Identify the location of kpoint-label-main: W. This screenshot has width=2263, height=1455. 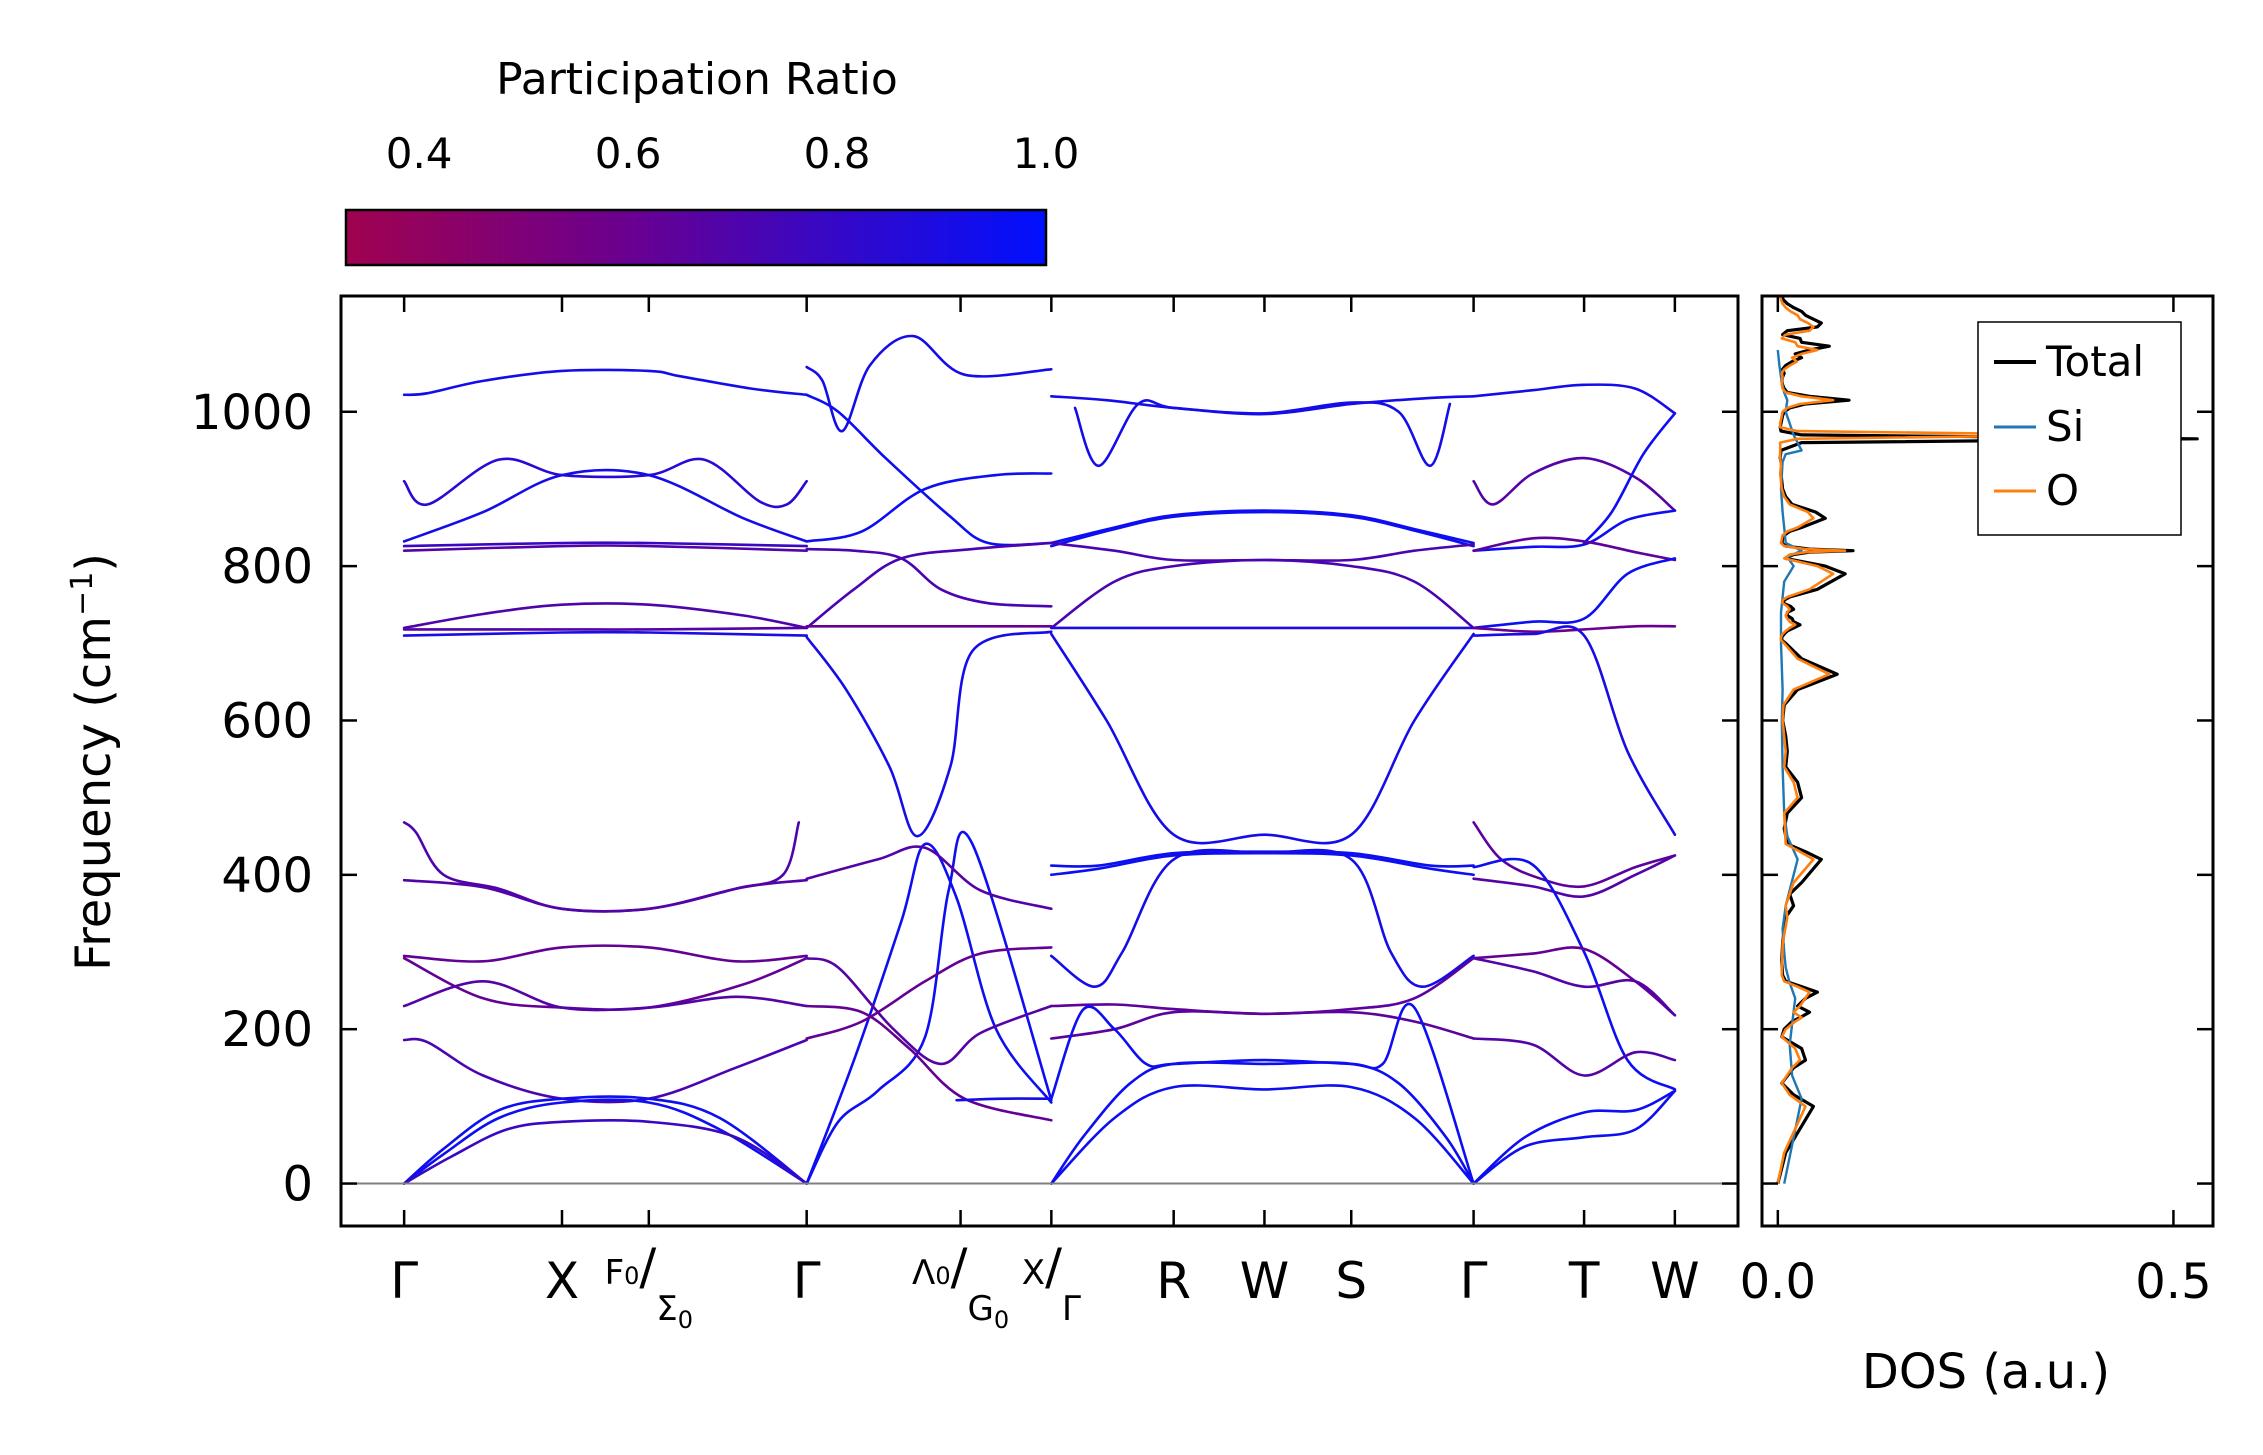
(1264, 1281).